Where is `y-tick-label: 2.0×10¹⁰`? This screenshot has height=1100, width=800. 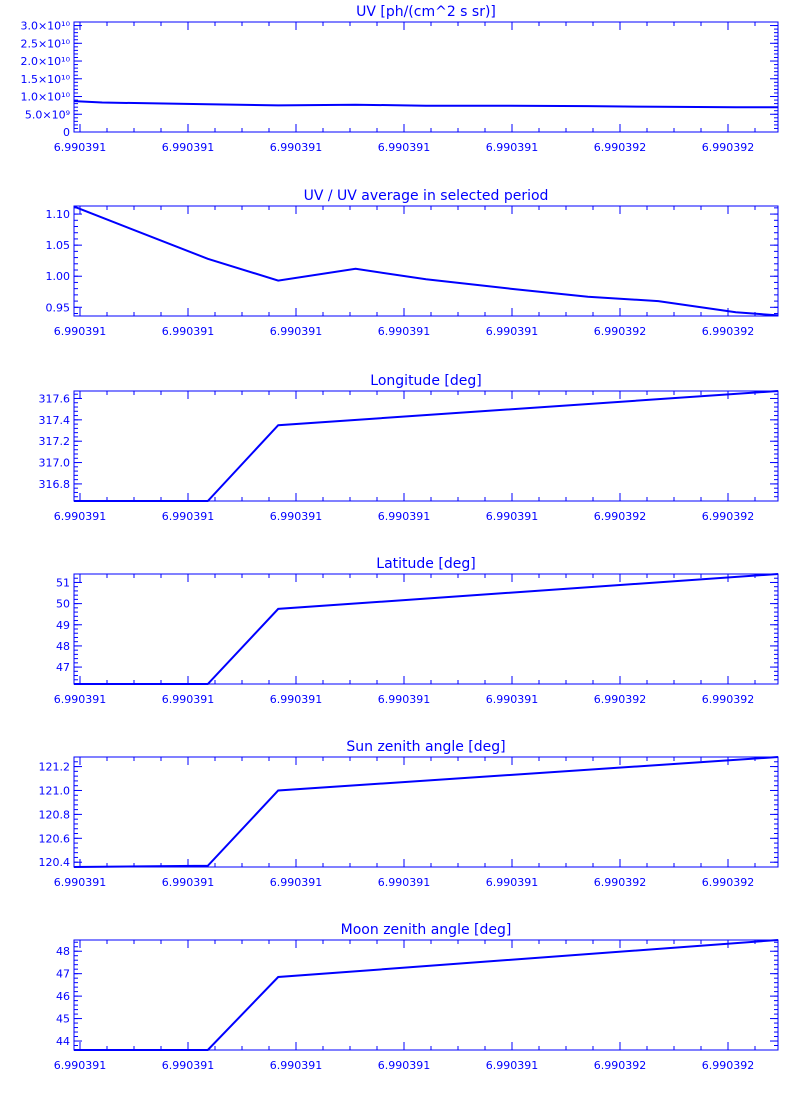 y-tick-label: 2.0×10¹⁰ is located at coordinates (45, 61).